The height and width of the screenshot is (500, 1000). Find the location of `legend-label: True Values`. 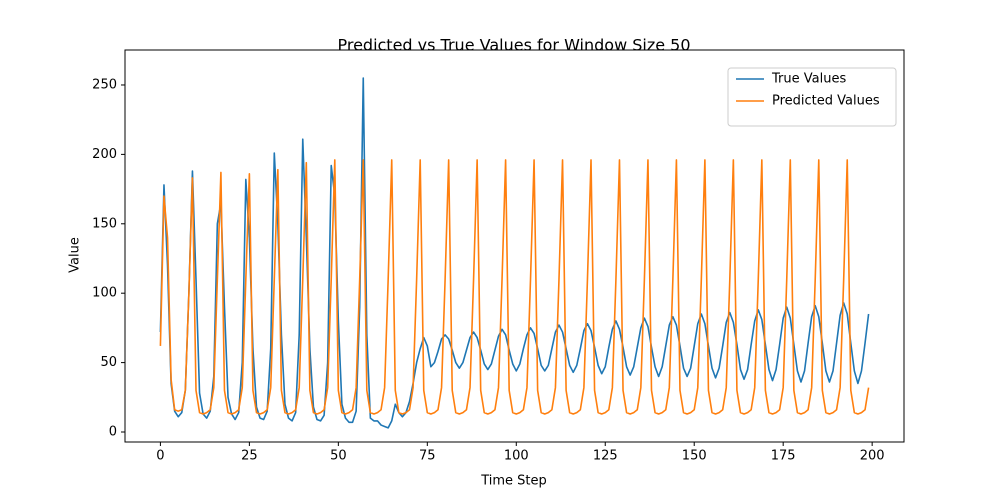

legend-label: True Values is located at coordinates (808, 79).